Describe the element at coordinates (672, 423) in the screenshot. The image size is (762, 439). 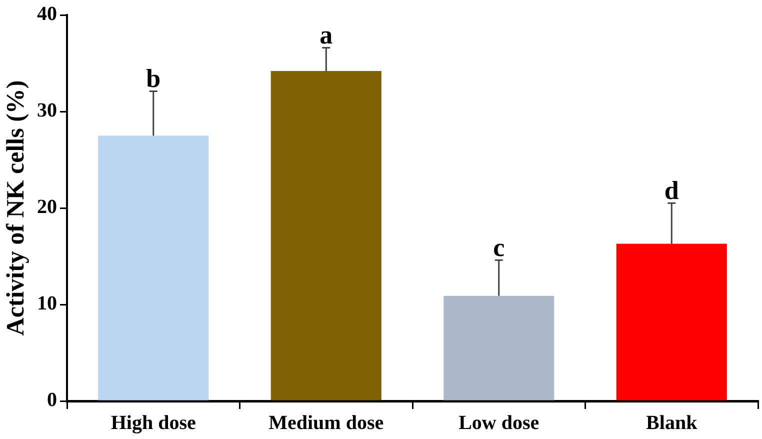
I see `x-tick-label: Blank` at that location.